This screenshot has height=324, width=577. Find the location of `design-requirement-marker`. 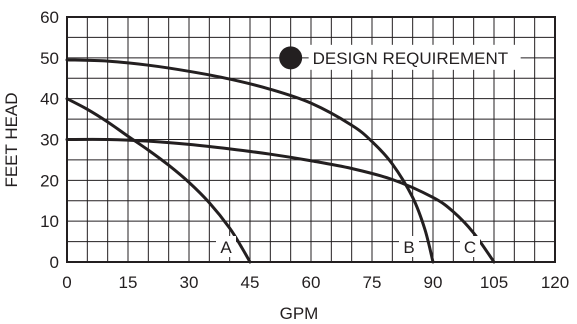

design-requirement-marker is located at coordinates (291, 58).